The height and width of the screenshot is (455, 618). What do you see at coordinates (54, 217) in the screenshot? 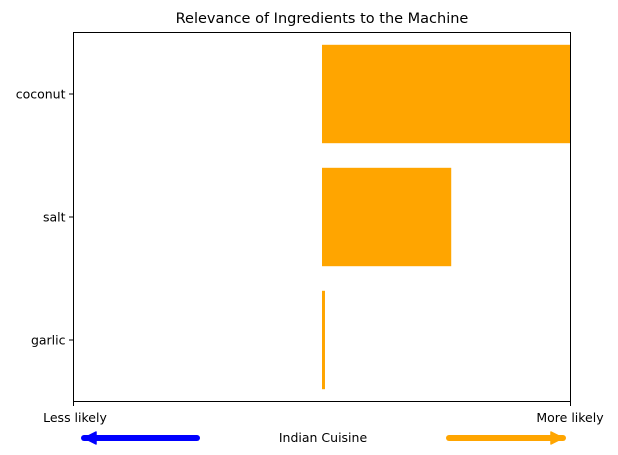
I see `y-tick-label-salt: salt` at bounding box center [54, 217].